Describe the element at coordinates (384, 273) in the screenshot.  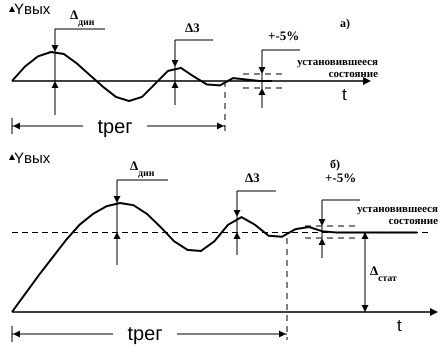
I see `annotation: Δ$_{стат}$` at that location.